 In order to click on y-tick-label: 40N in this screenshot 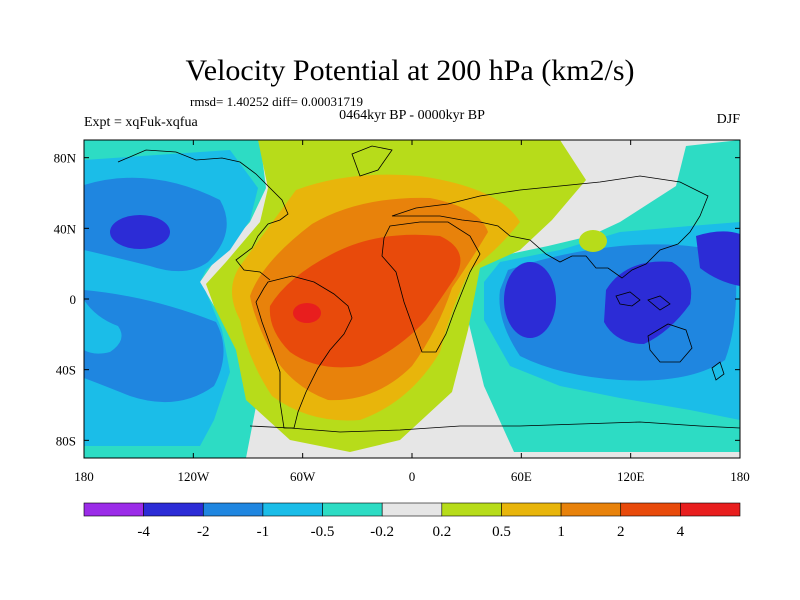, I will do `click(65, 228)`.